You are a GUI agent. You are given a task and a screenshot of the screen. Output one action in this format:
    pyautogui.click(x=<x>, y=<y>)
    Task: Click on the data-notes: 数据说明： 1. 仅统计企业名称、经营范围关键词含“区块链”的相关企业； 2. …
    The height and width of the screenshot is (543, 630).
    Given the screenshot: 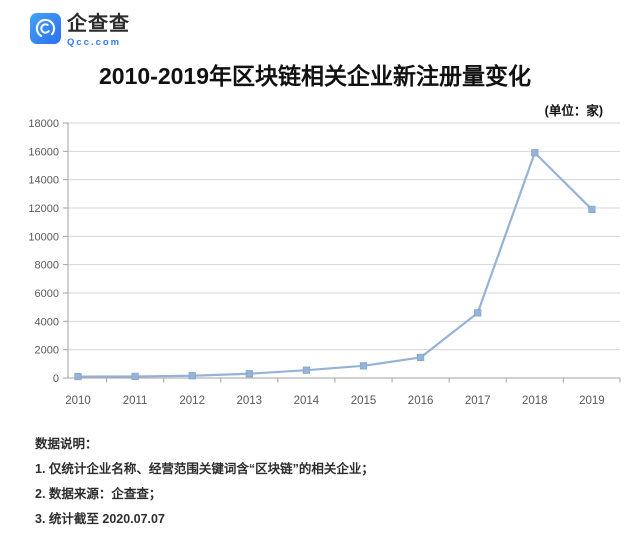 What is the action you would take?
    pyautogui.click(x=204, y=482)
    